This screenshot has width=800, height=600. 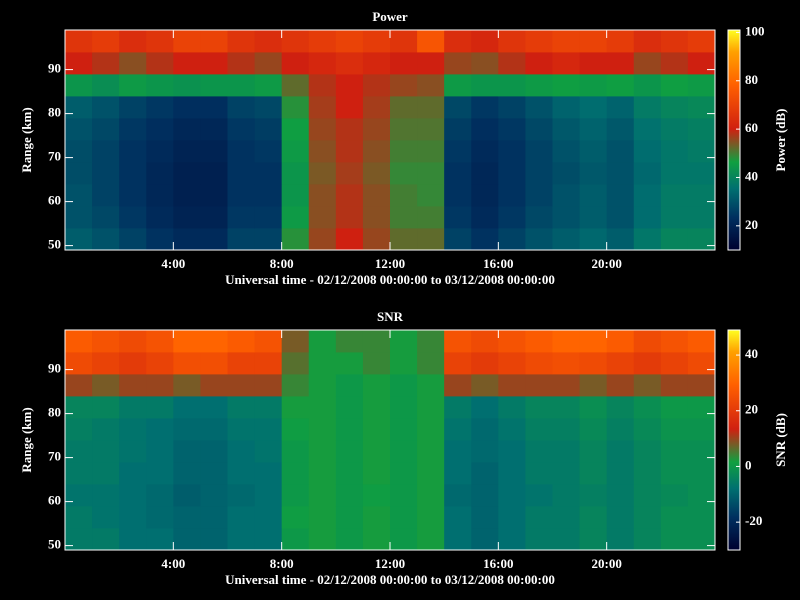 I want to click on colorbar-tick-label: 60, so click(x=751, y=127).